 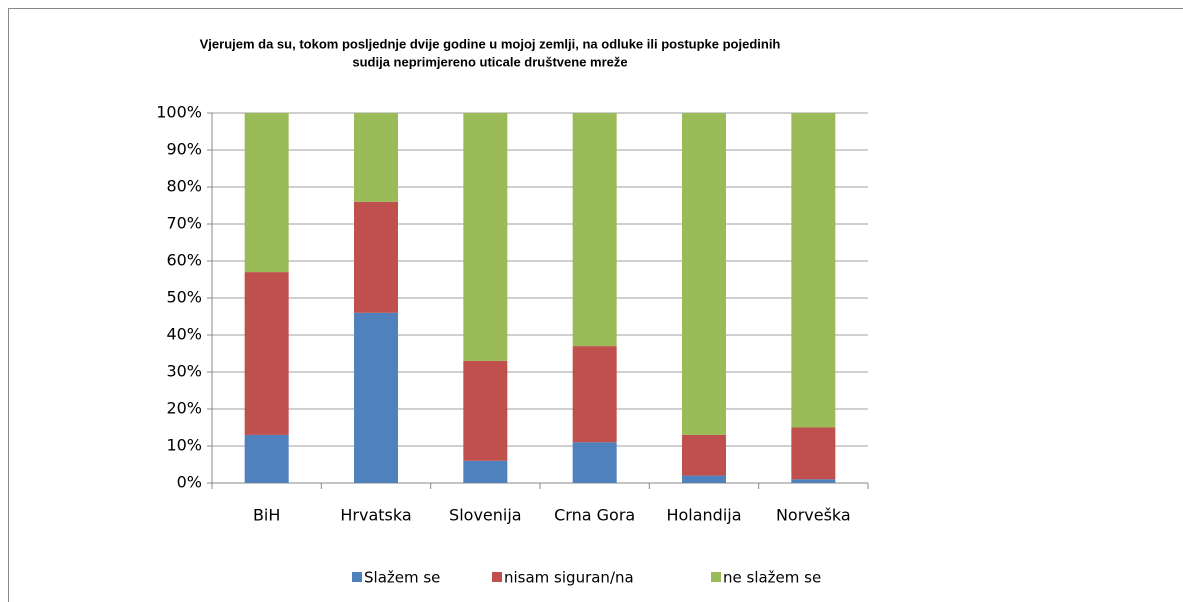 I want to click on y-tick-label: 90%, so click(x=184, y=149).